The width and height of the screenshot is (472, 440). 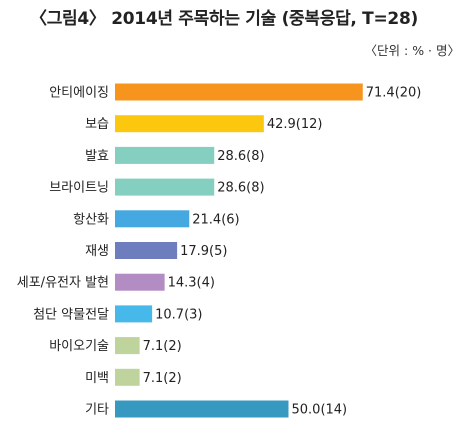 I want to click on unit-label: 〈단위 : % · 명〉, so click(x=412, y=50).